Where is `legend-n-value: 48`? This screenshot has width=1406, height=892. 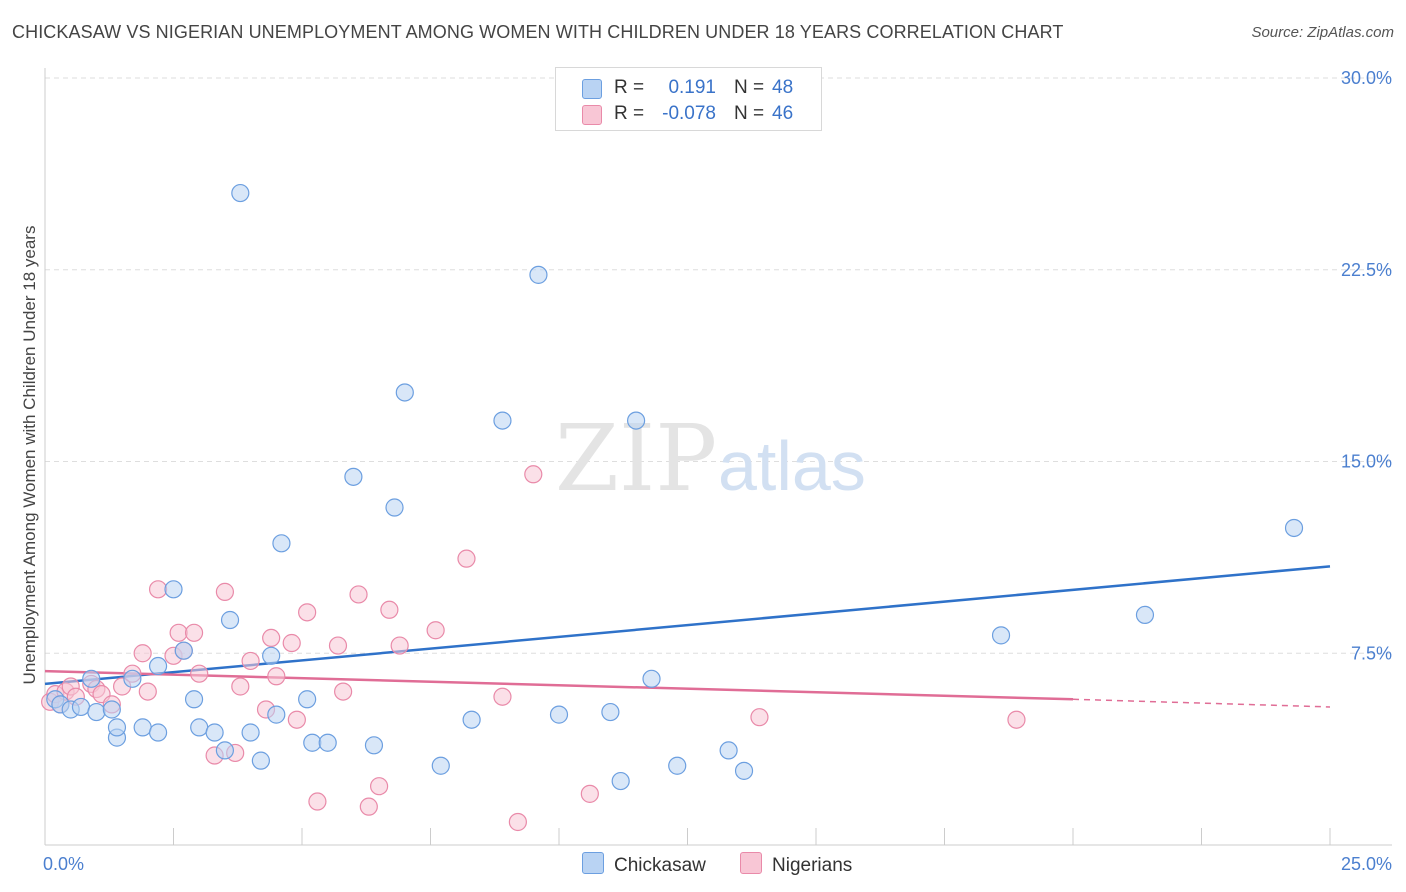 legend-n-value: 48 is located at coordinates (783, 87).